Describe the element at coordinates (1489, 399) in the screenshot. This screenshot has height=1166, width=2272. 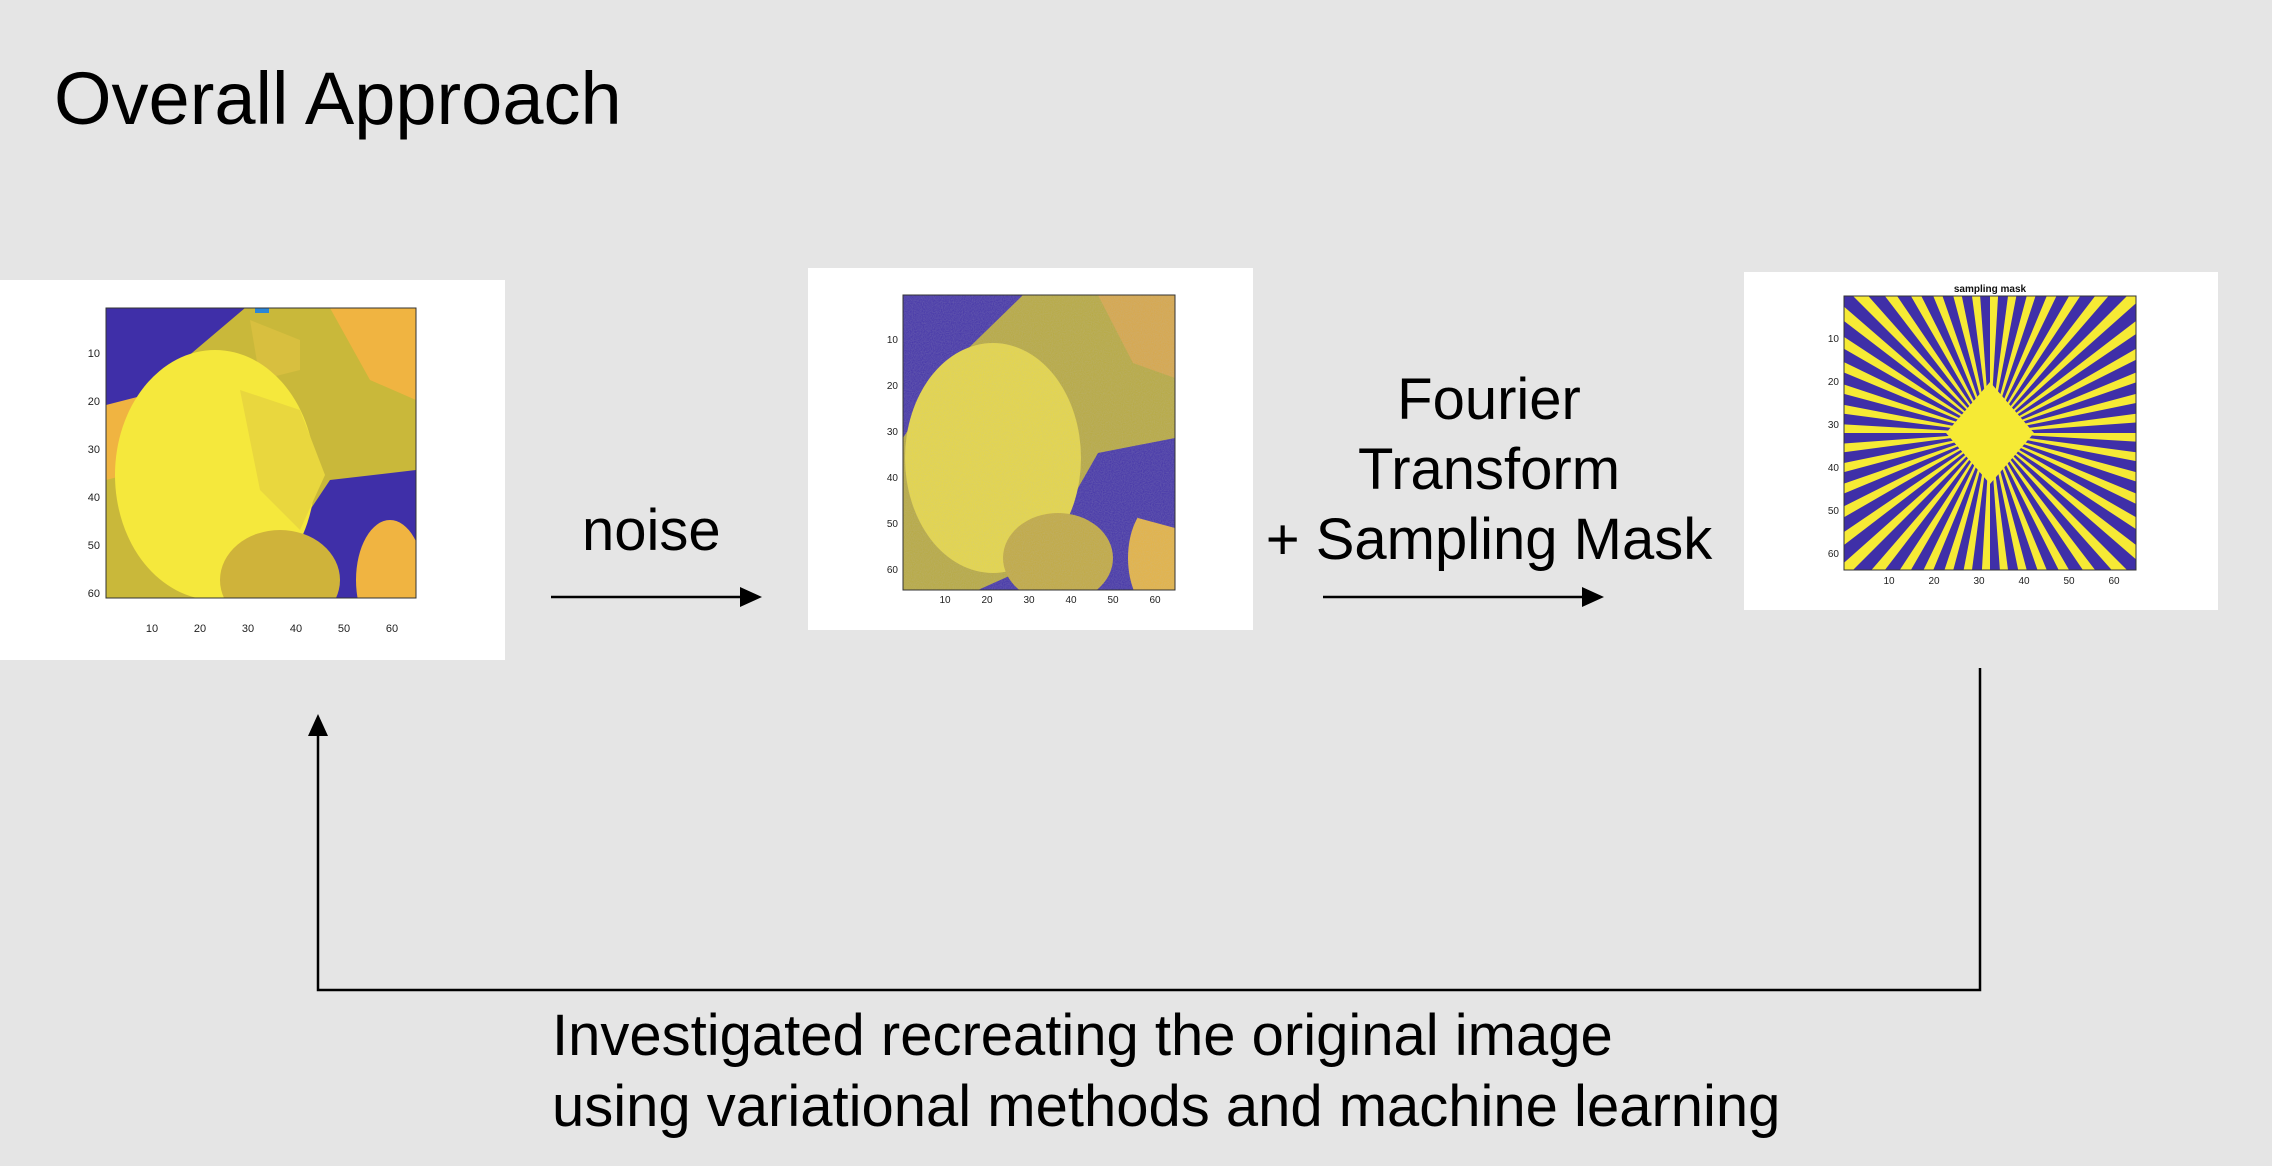
I see `fourier-line: Fourier` at that location.